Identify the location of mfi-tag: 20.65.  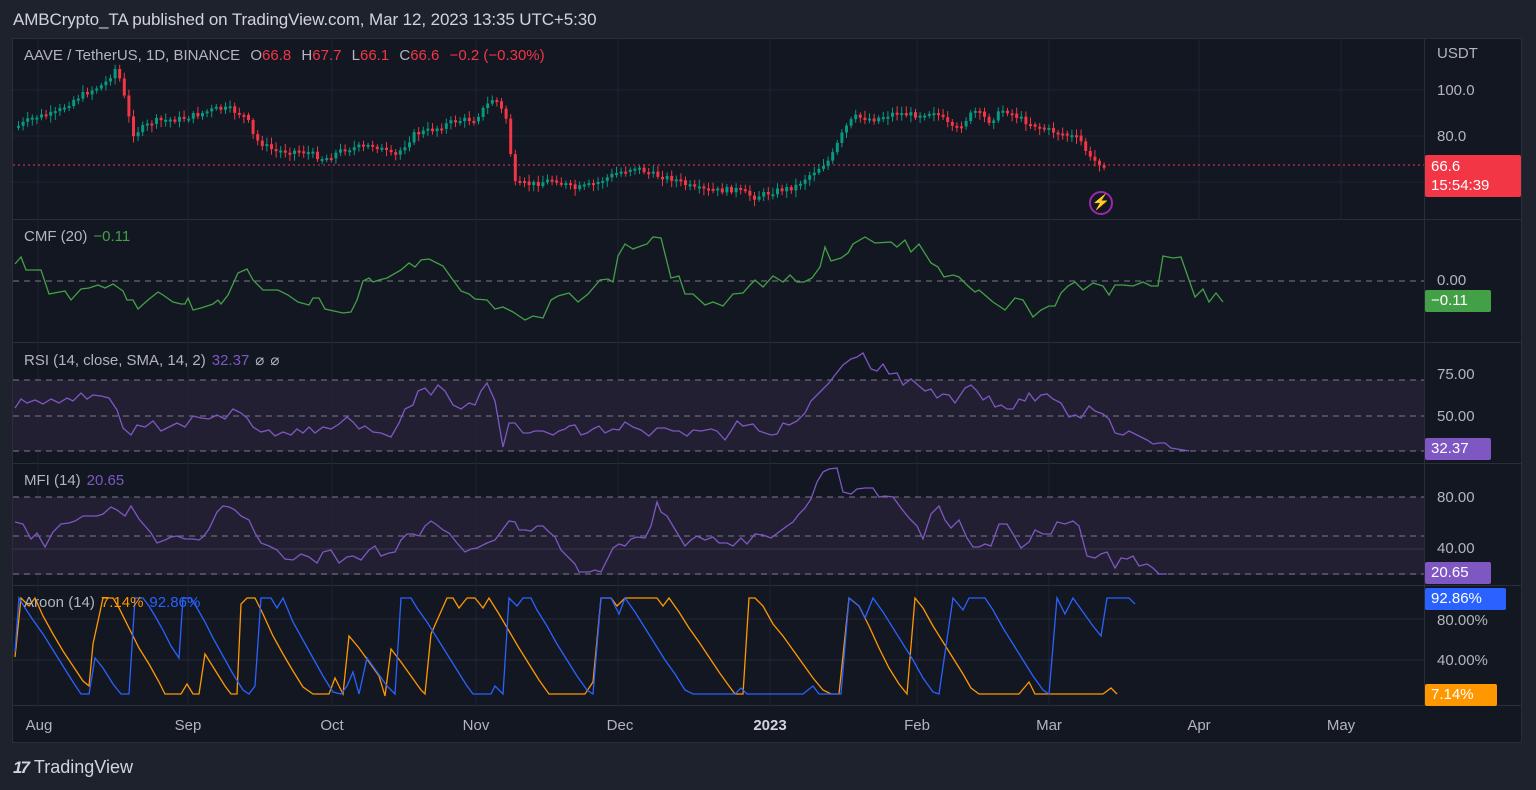
(1458, 573).